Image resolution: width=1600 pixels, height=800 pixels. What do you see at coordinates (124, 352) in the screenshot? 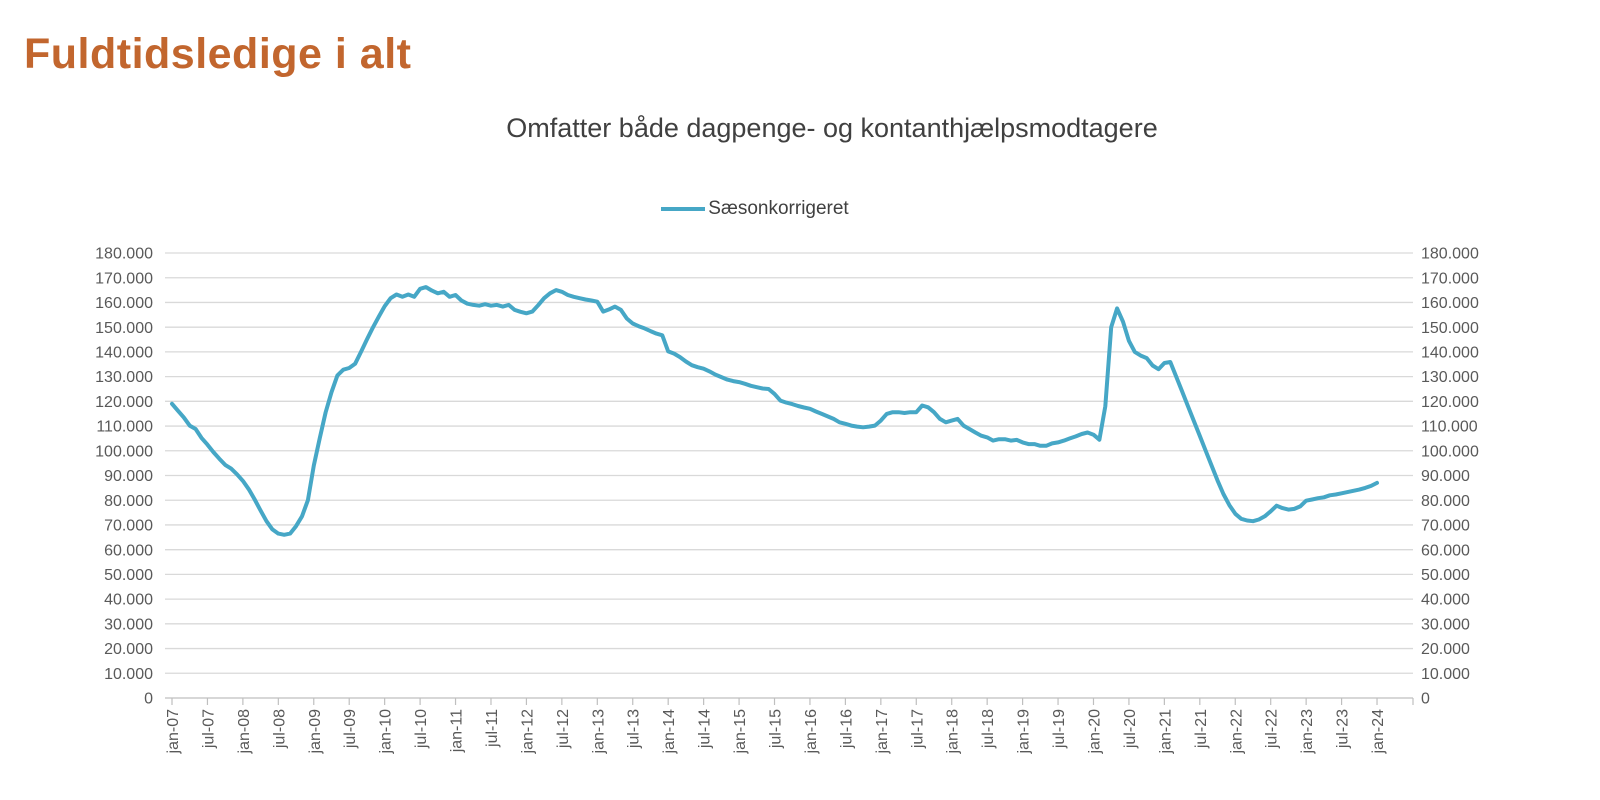
I see `y-axis-label-left: 140.000` at bounding box center [124, 352].